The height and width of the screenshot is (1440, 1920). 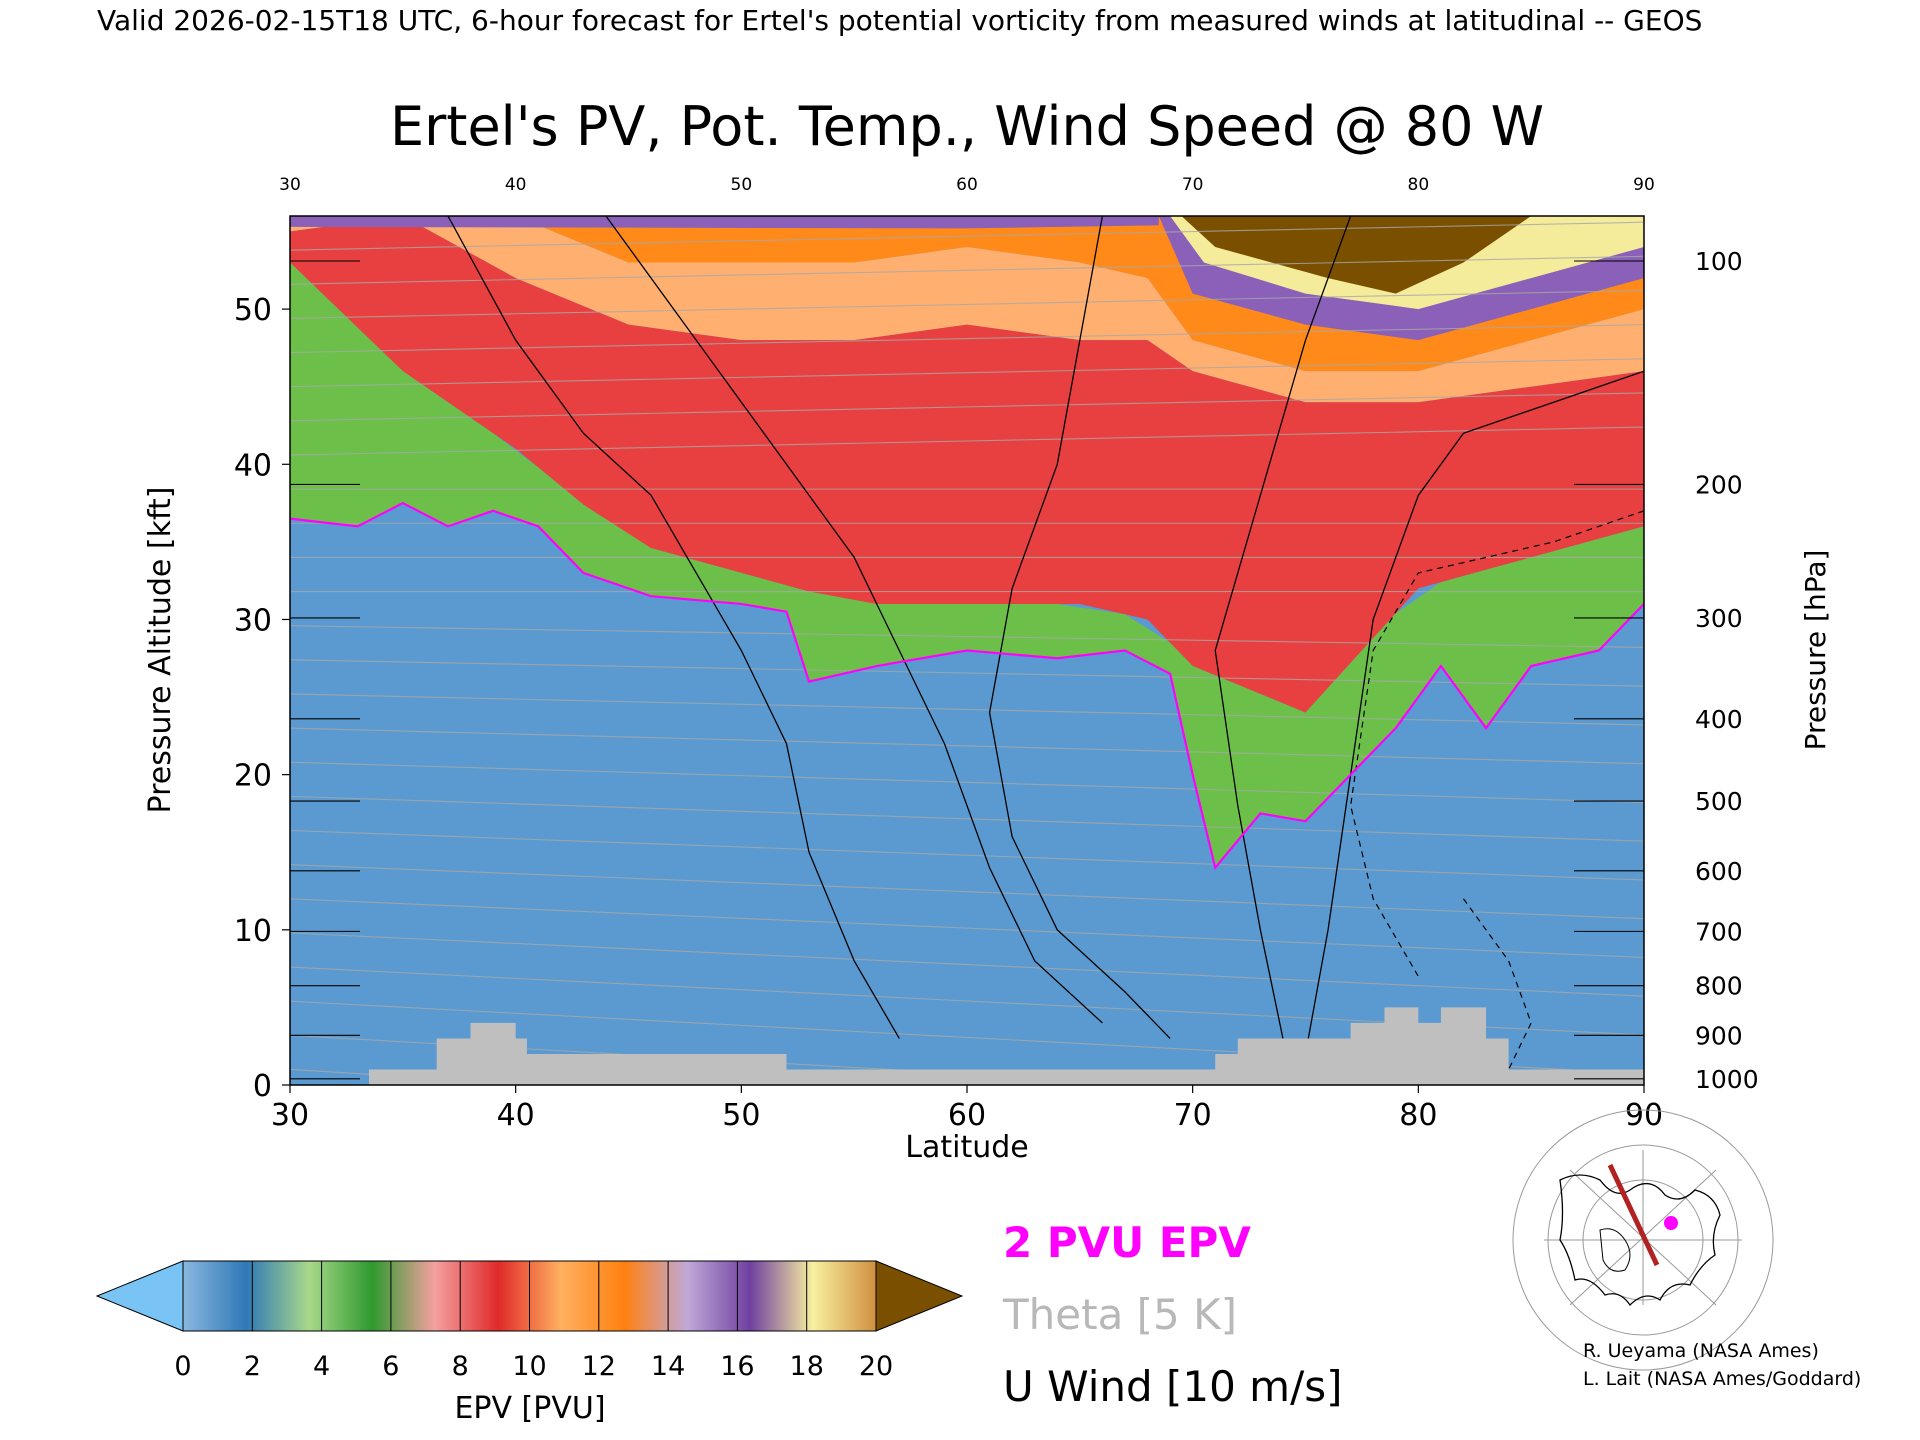 What do you see at coordinates (1719, 719) in the screenshot?
I see `pressure-tick-label: 400` at bounding box center [1719, 719].